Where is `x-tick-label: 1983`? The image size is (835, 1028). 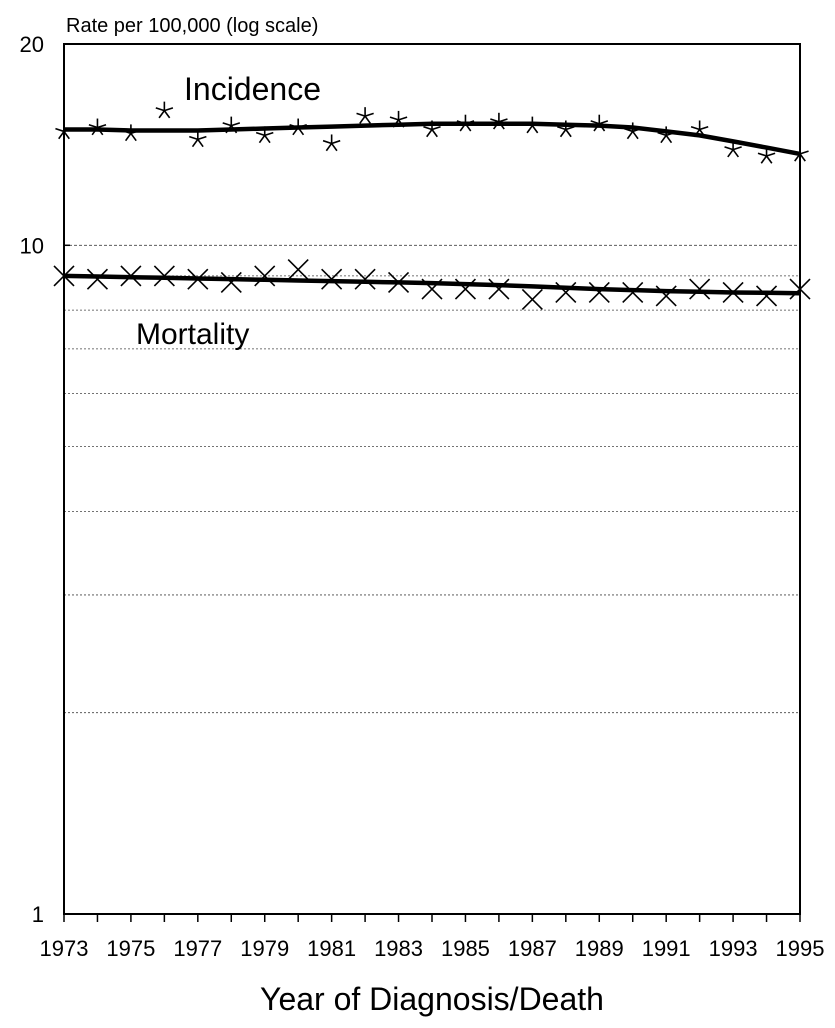
x-tick-label: 1983 is located at coordinates (398, 948).